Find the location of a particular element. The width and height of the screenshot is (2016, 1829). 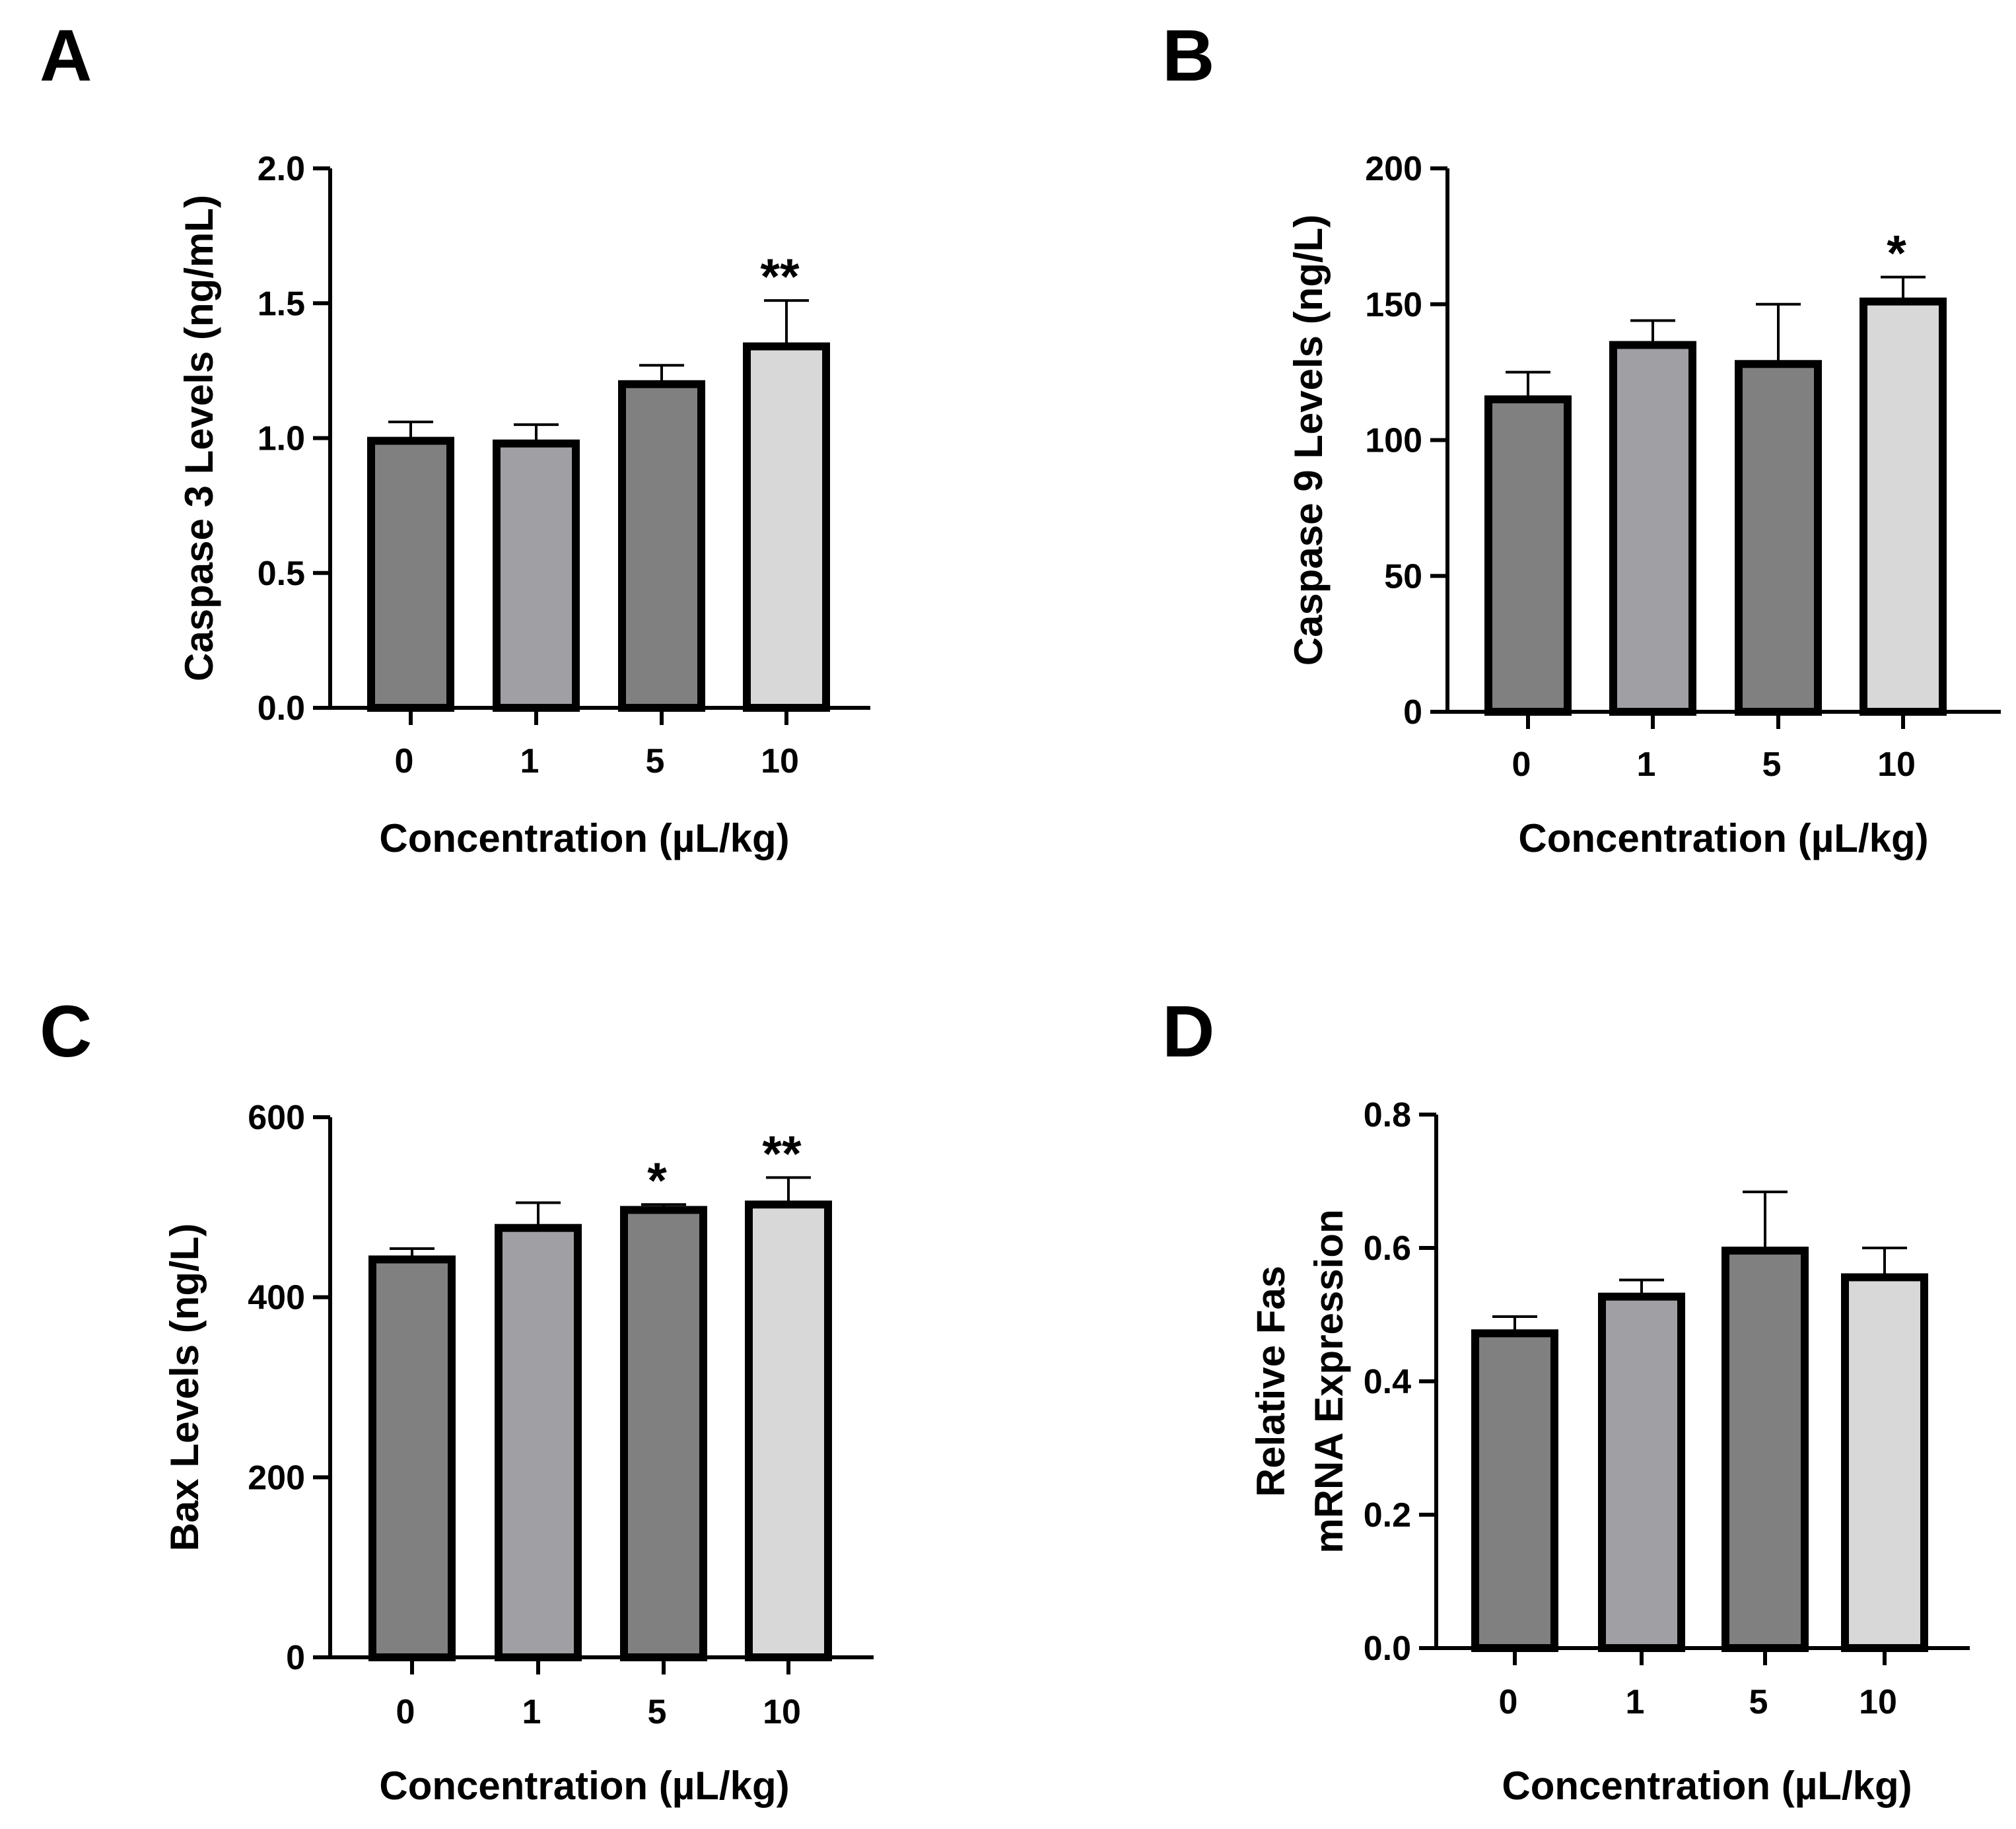

y-axis-title: mRNA Expression is located at coordinates (1329, 1381).